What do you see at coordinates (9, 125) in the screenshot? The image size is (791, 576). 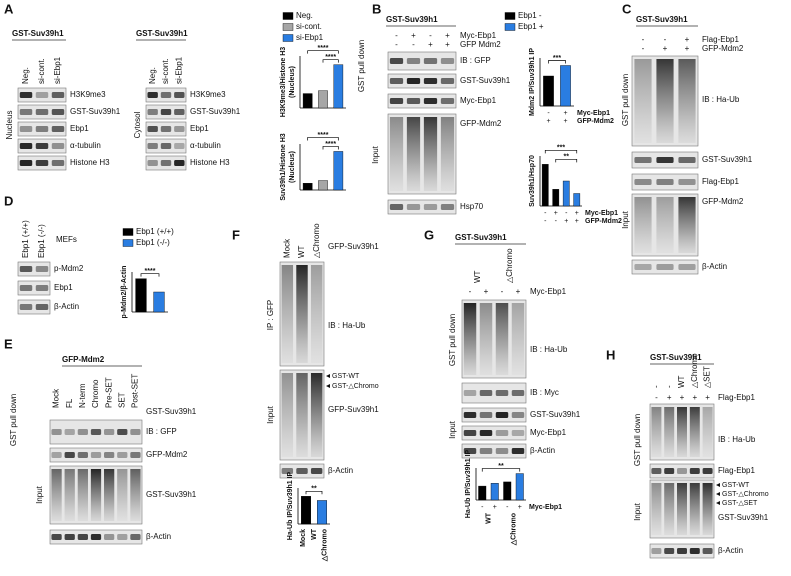 I see `side-label: Nucleus` at bounding box center [9, 125].